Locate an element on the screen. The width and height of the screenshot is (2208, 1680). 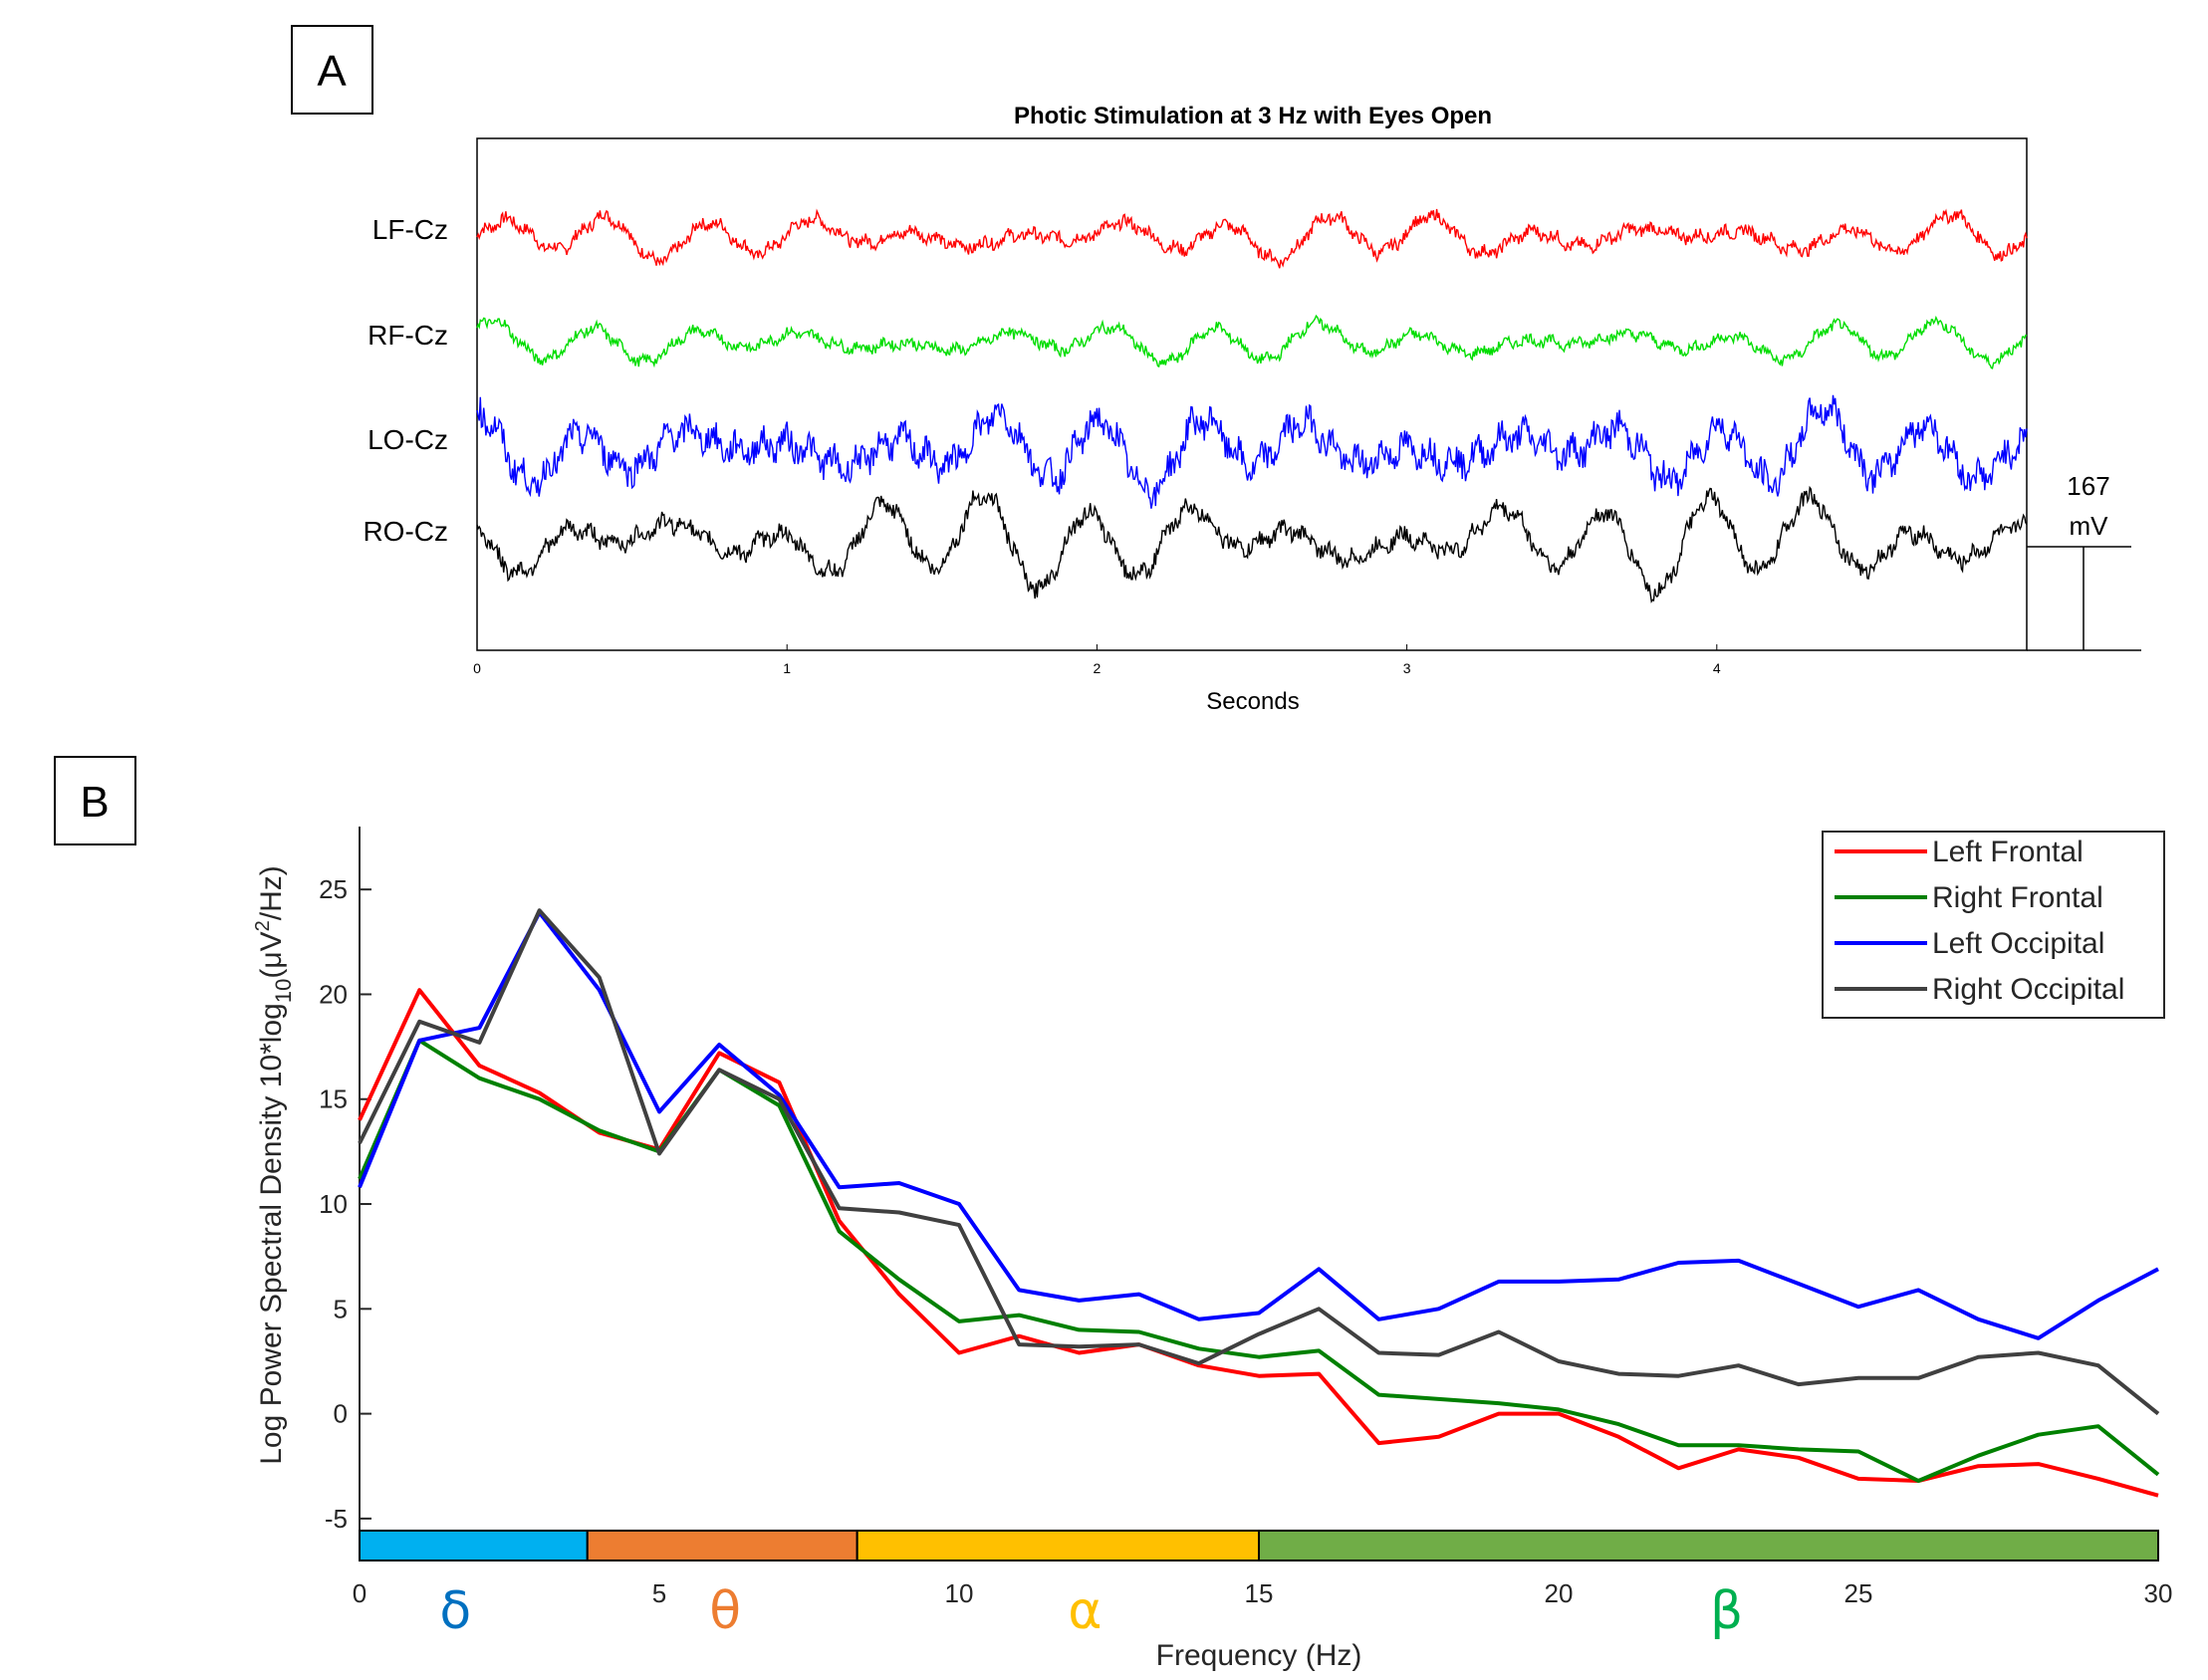
psd-x-tick-label: 25 is located at coordinates (1858, 1593).